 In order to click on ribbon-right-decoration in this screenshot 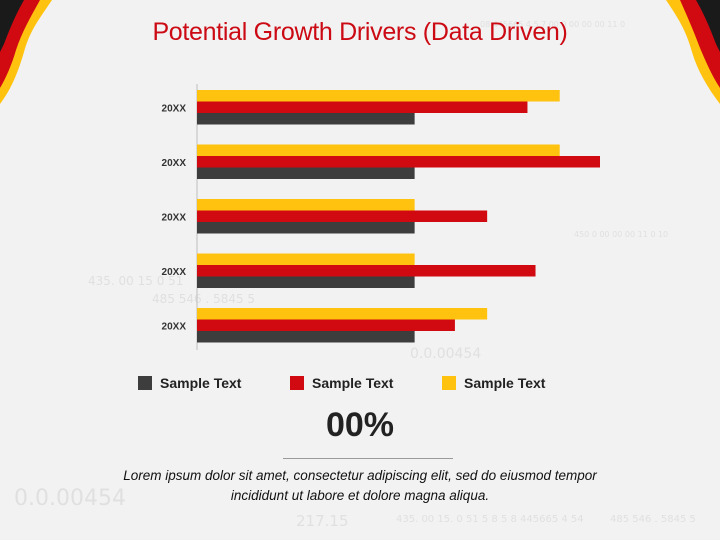, I will do `click(693, 52)`.